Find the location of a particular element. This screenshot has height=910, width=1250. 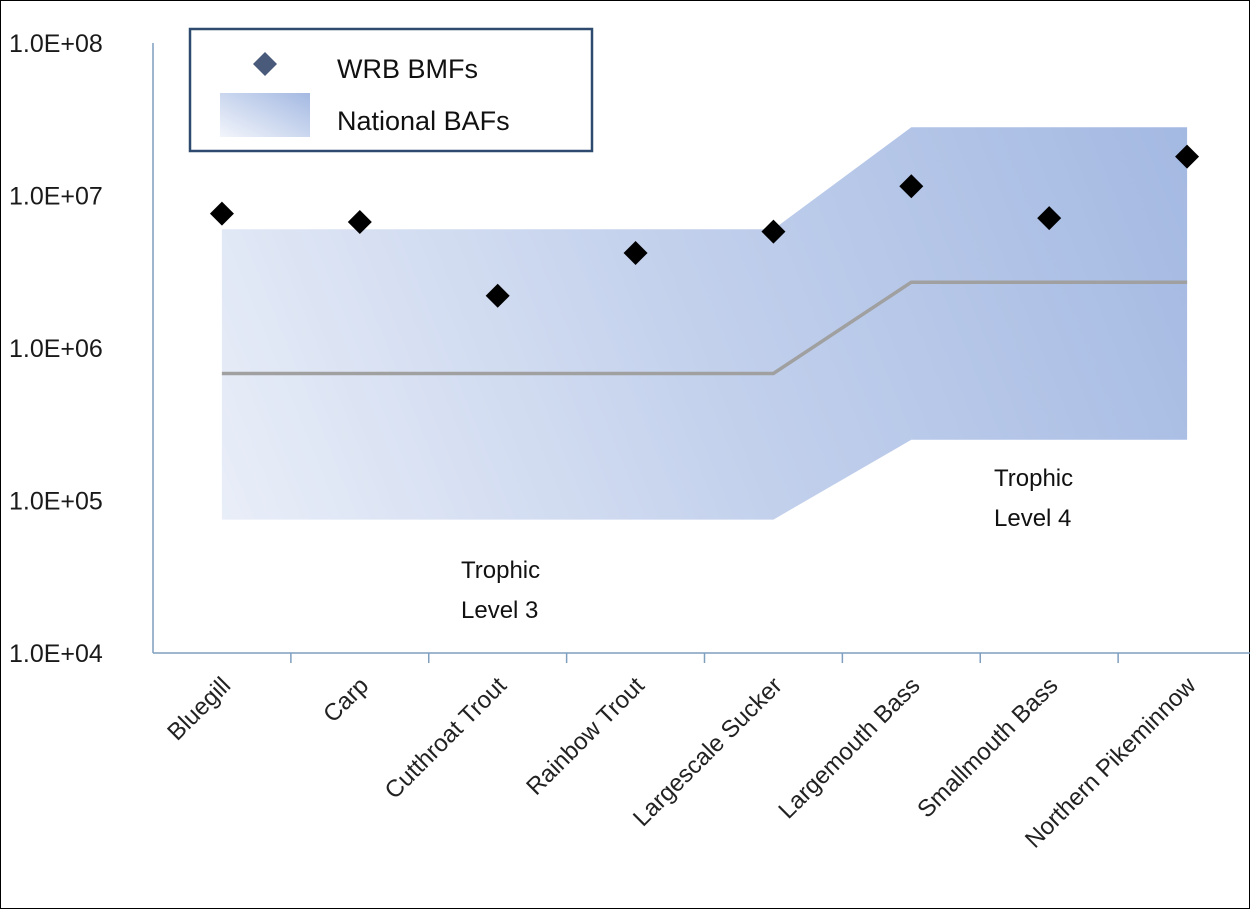

x-tick-label: Largescale Sucker is located at coordinates (708, 752).